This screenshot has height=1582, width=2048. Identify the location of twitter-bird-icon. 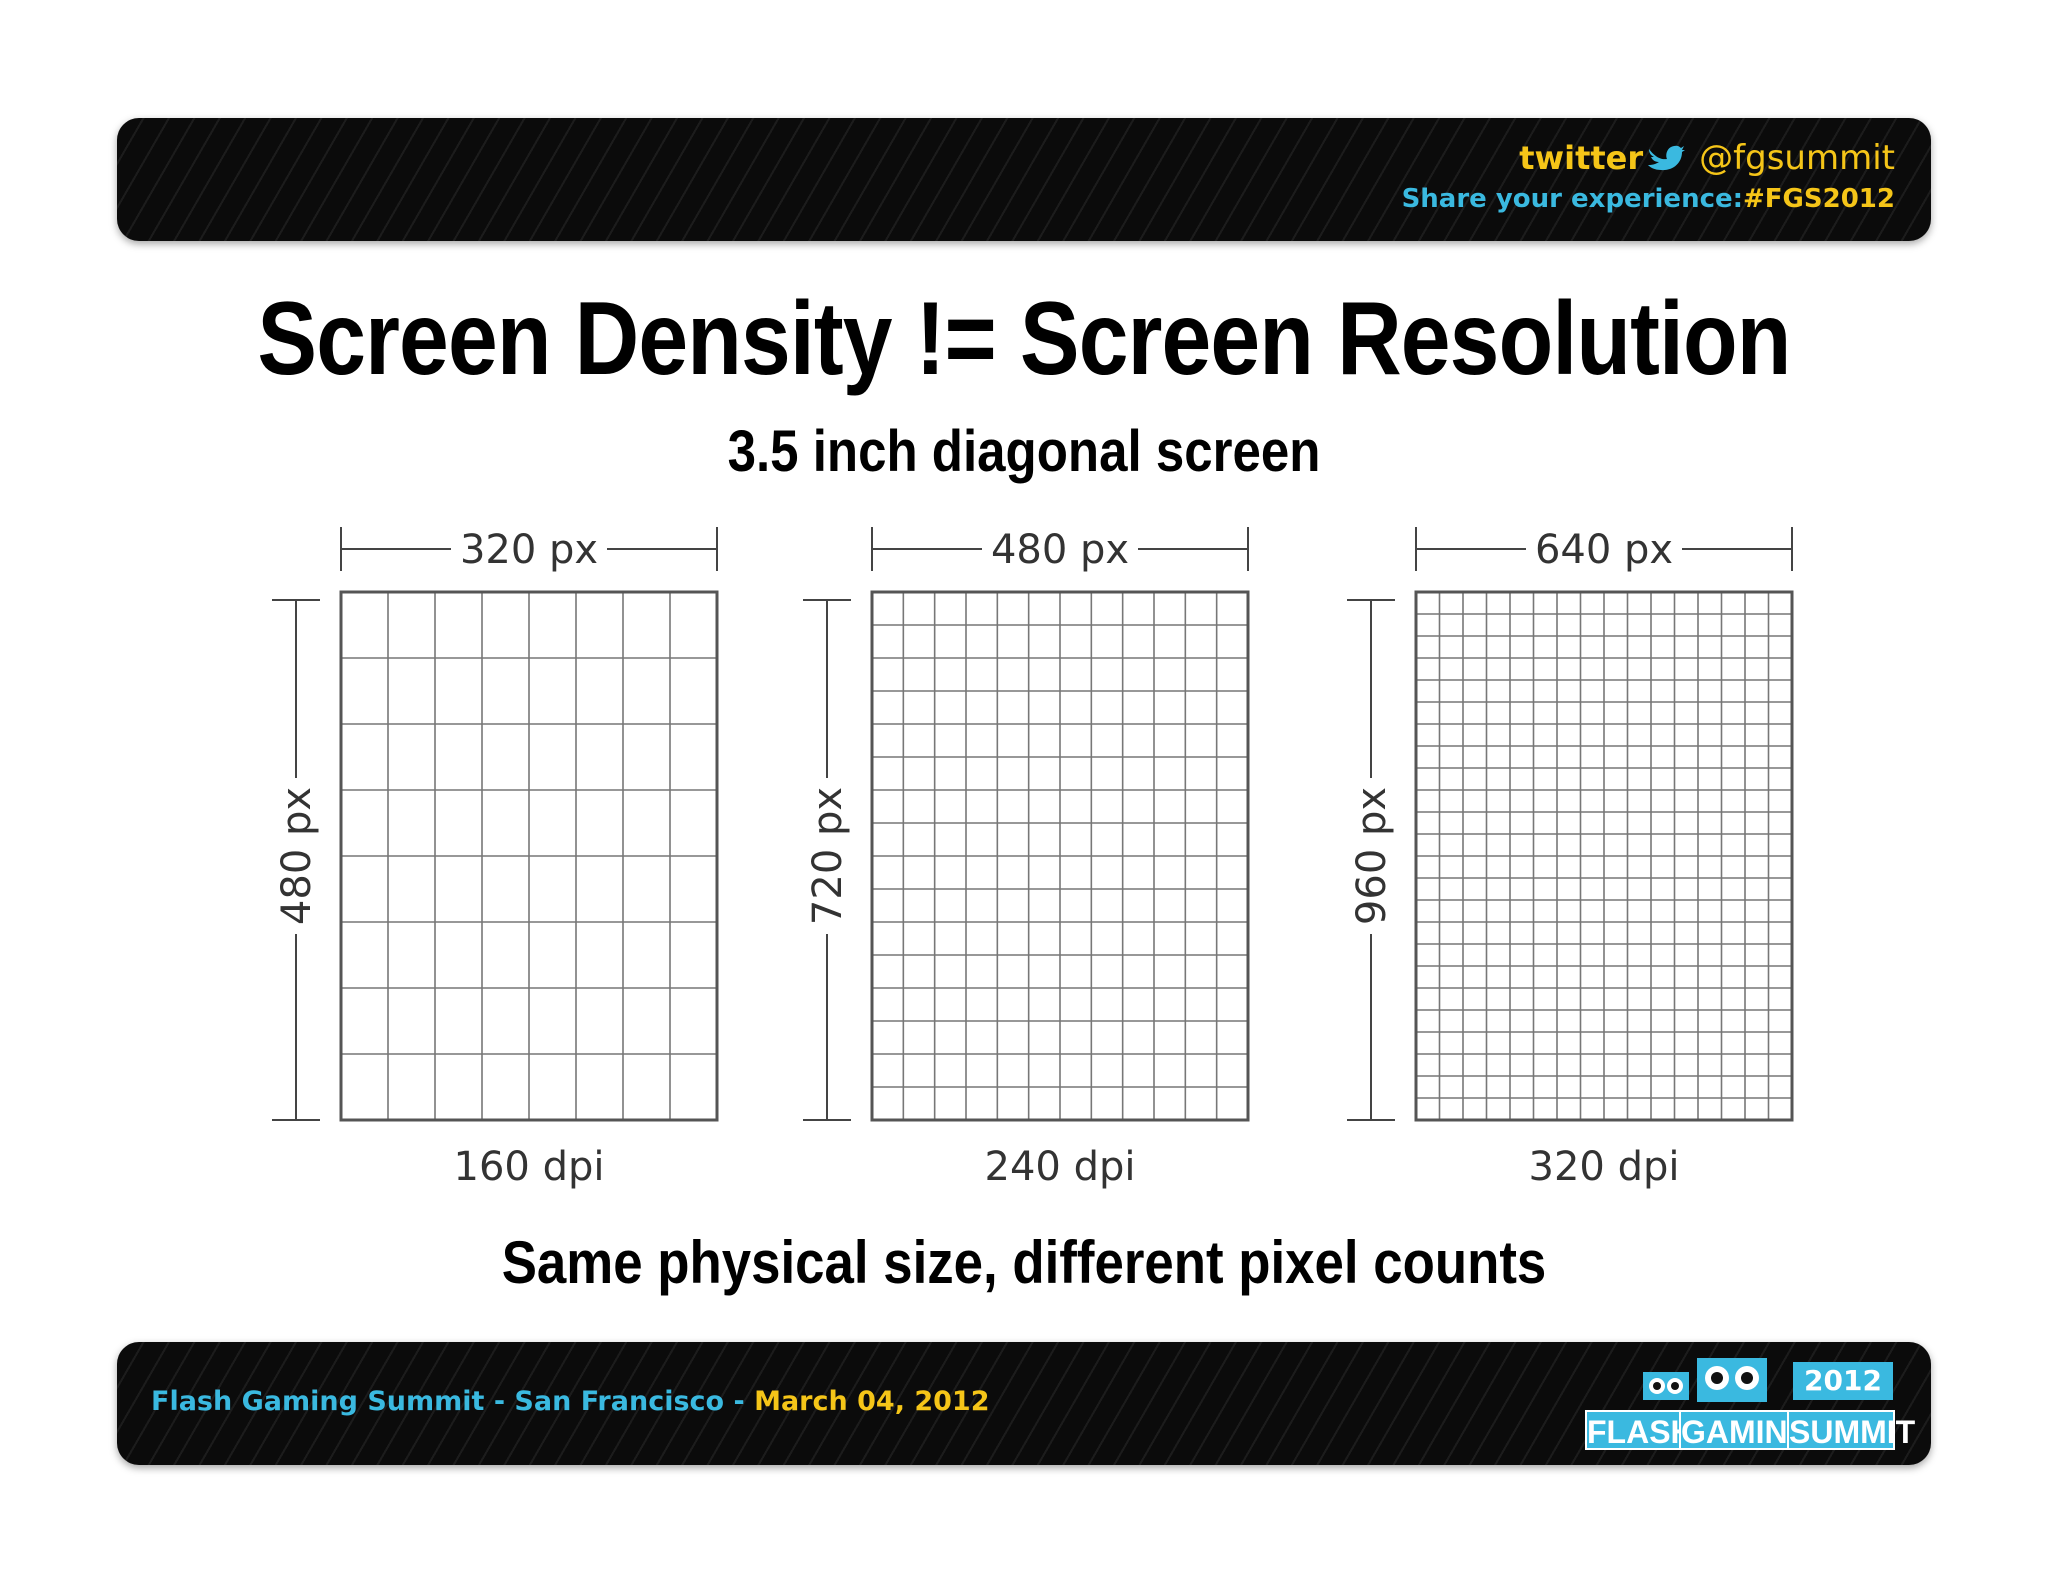
(1667, 158).